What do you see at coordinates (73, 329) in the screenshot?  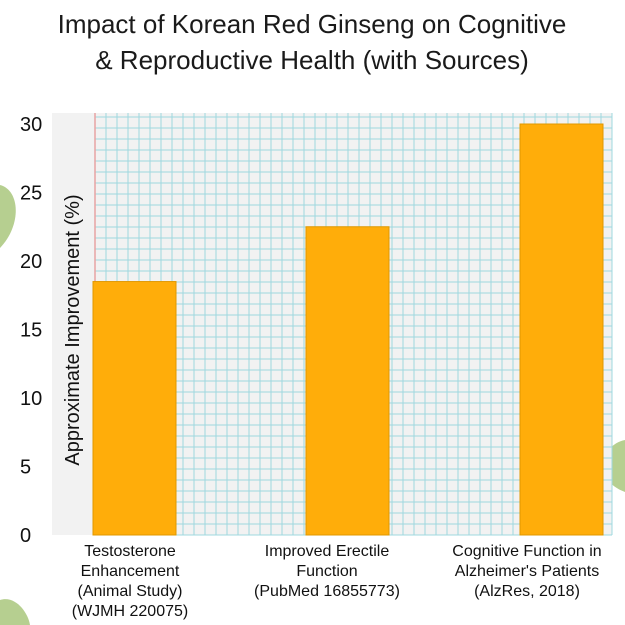 I see `y-axis-label: Approximate Improvement (%)` at bounding box center [73, 329].